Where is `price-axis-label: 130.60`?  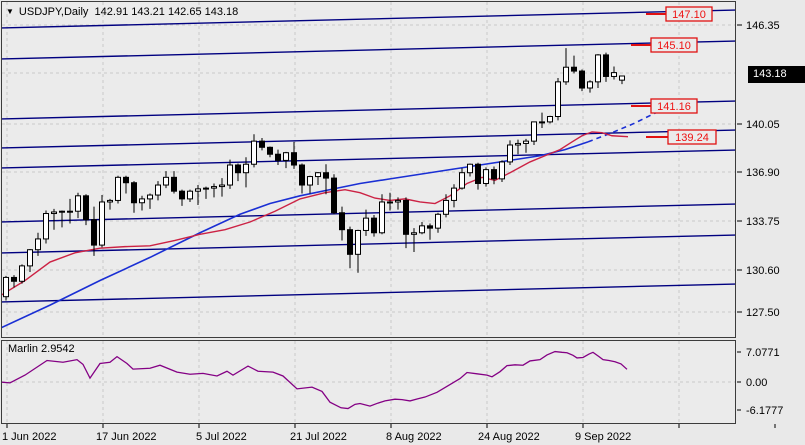 price-axis-label: 130.60 is located at coordinates (763, 271).